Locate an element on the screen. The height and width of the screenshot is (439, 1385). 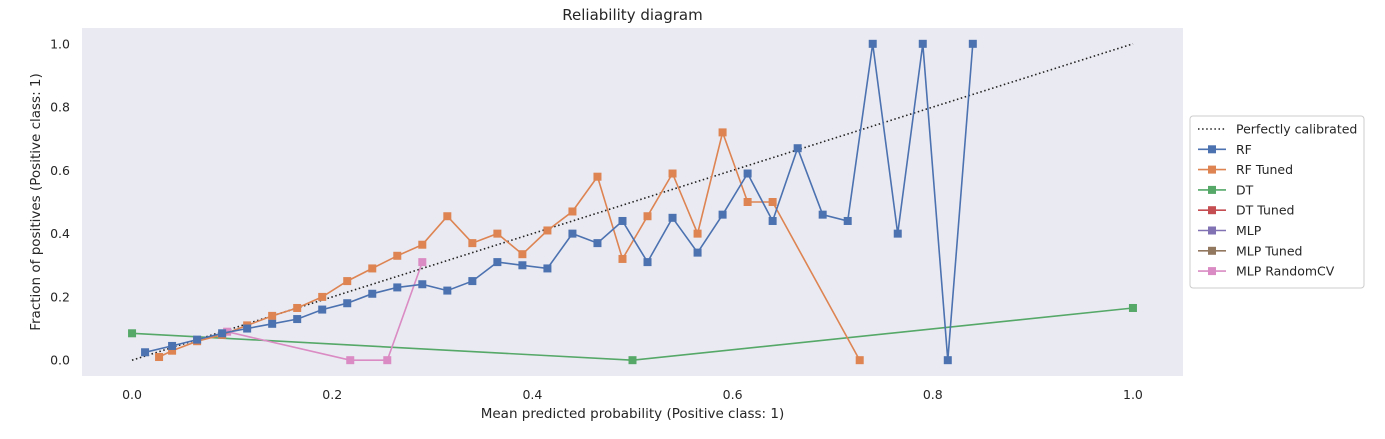
y-axis-ticks: 0.0 0.2 0.4 0.6 0.8 1.0 is located at coordinates (60, 201).